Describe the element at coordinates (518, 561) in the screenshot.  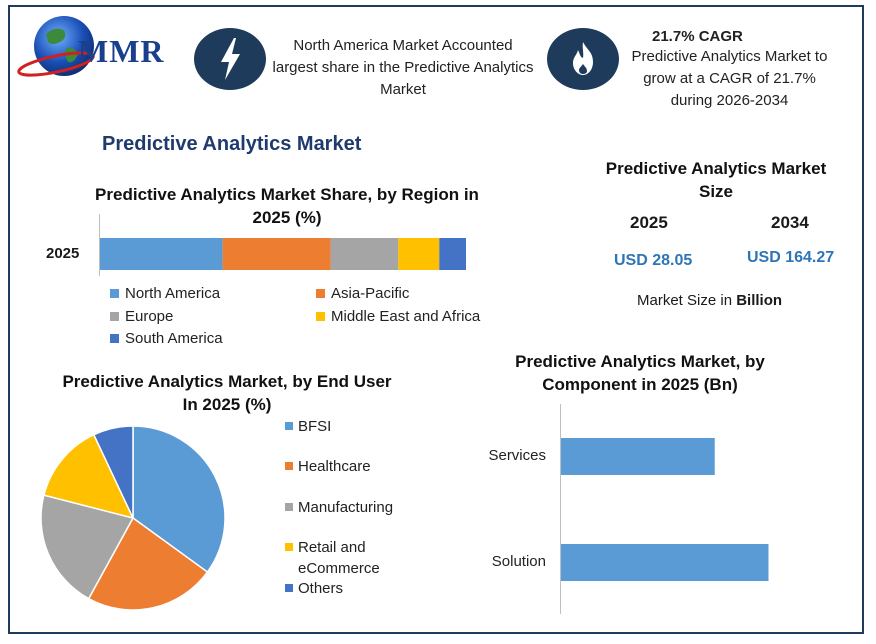
I see `component-label-solution: Solution` at that location.